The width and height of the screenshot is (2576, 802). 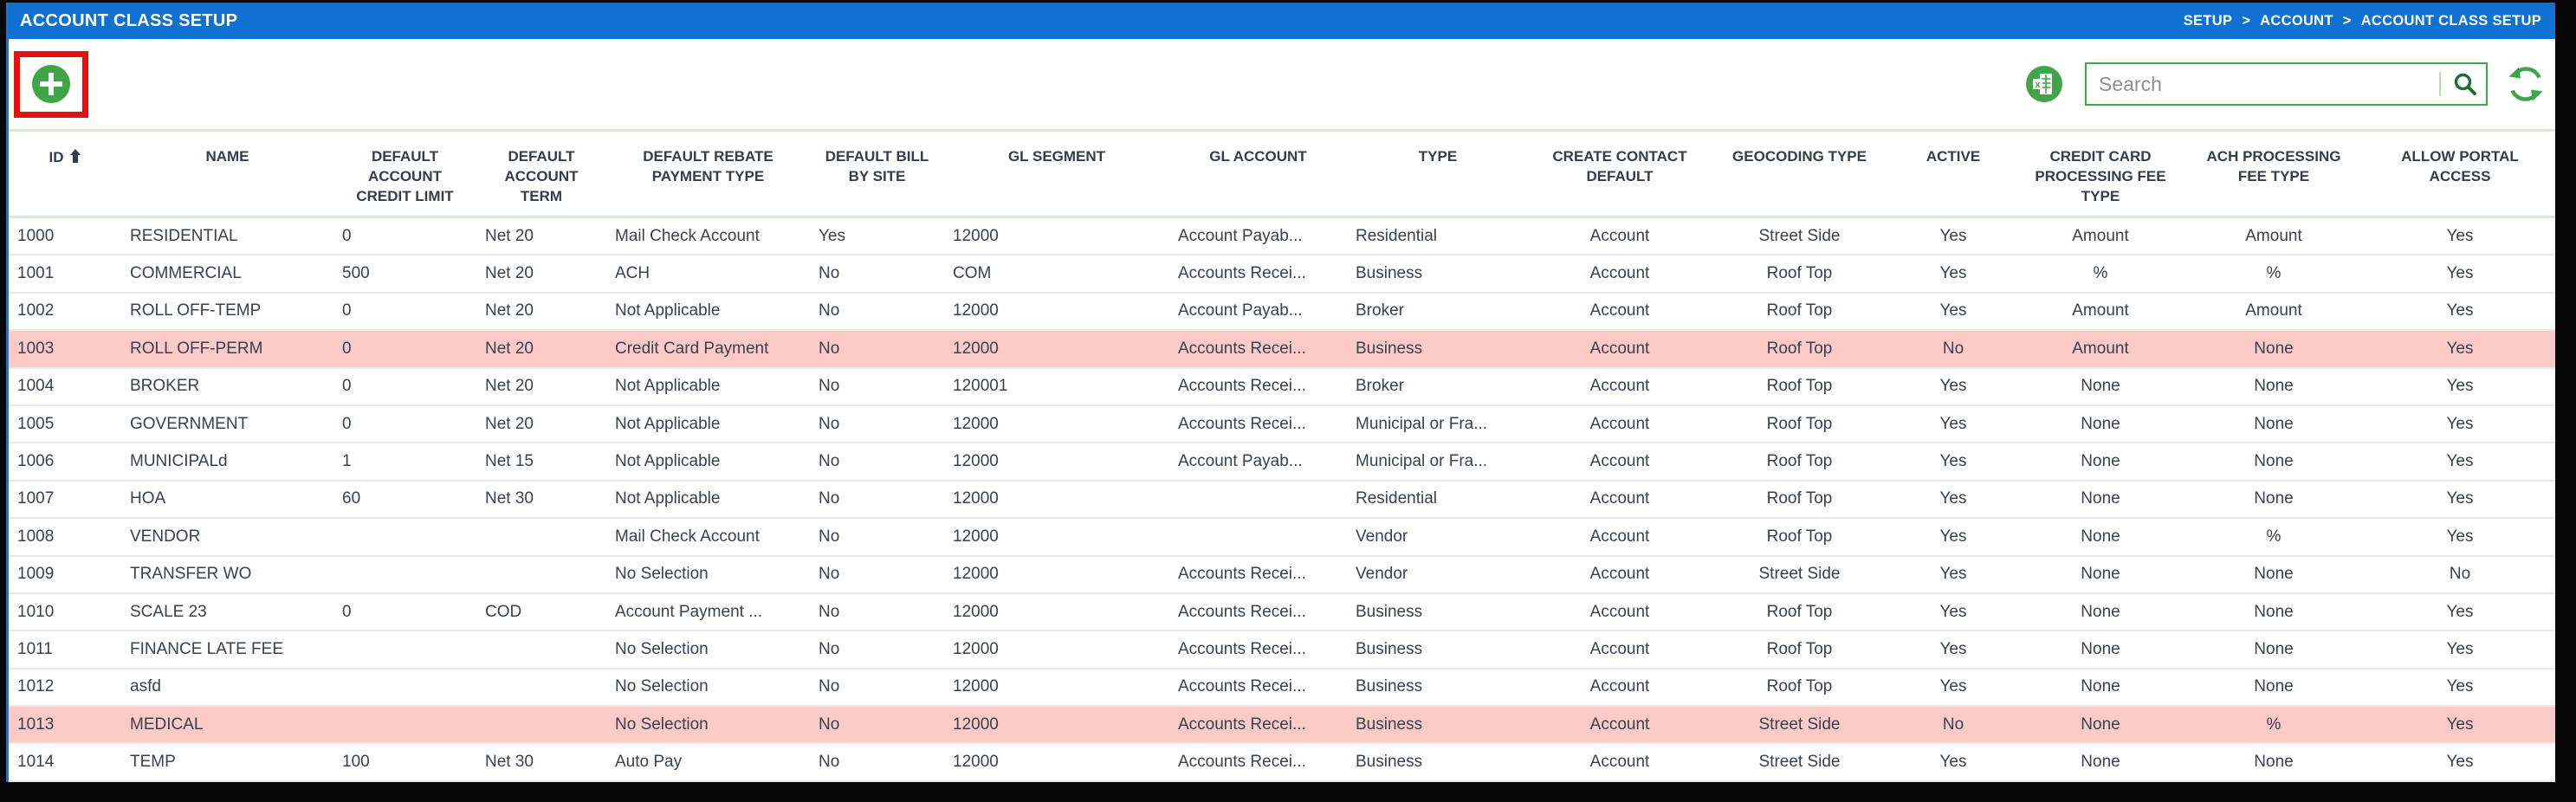 I want to click on table-cell: Vendor, so click(x=1382, y=536).